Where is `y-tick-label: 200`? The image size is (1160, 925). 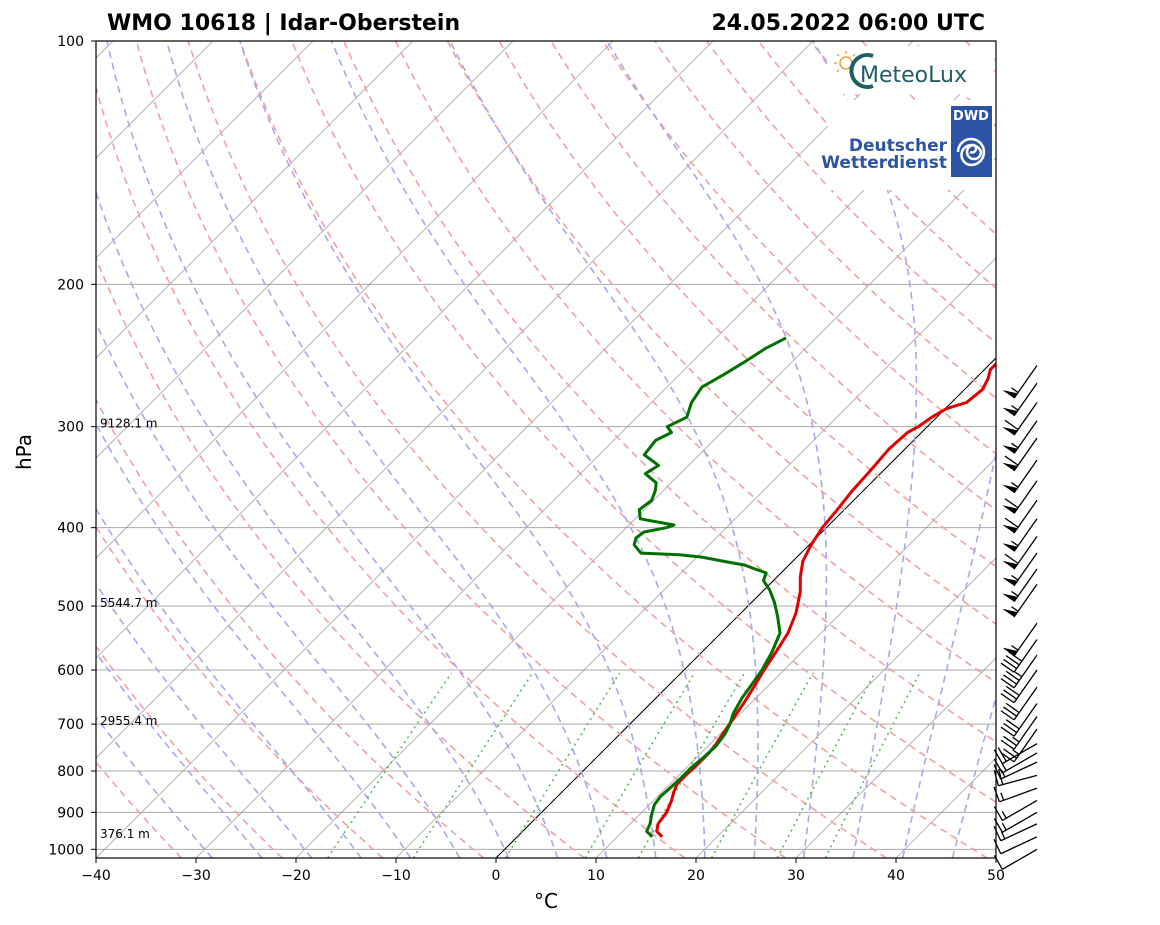 y-tick-label: 200 is located at coordinates (70, 285).